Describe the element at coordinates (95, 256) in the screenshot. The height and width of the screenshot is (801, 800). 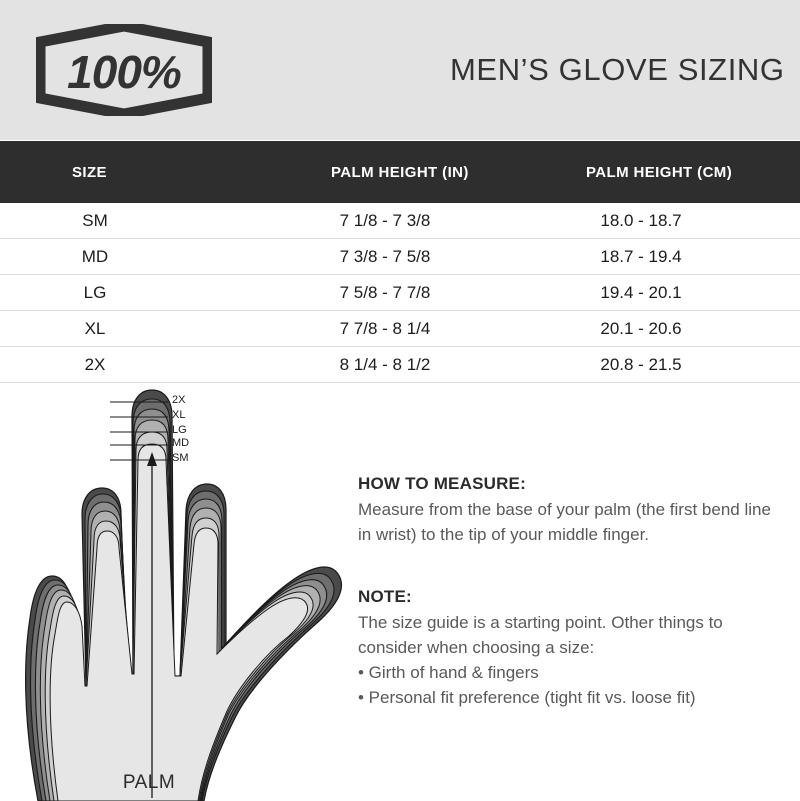
I see `cell-size: MD` at that location.